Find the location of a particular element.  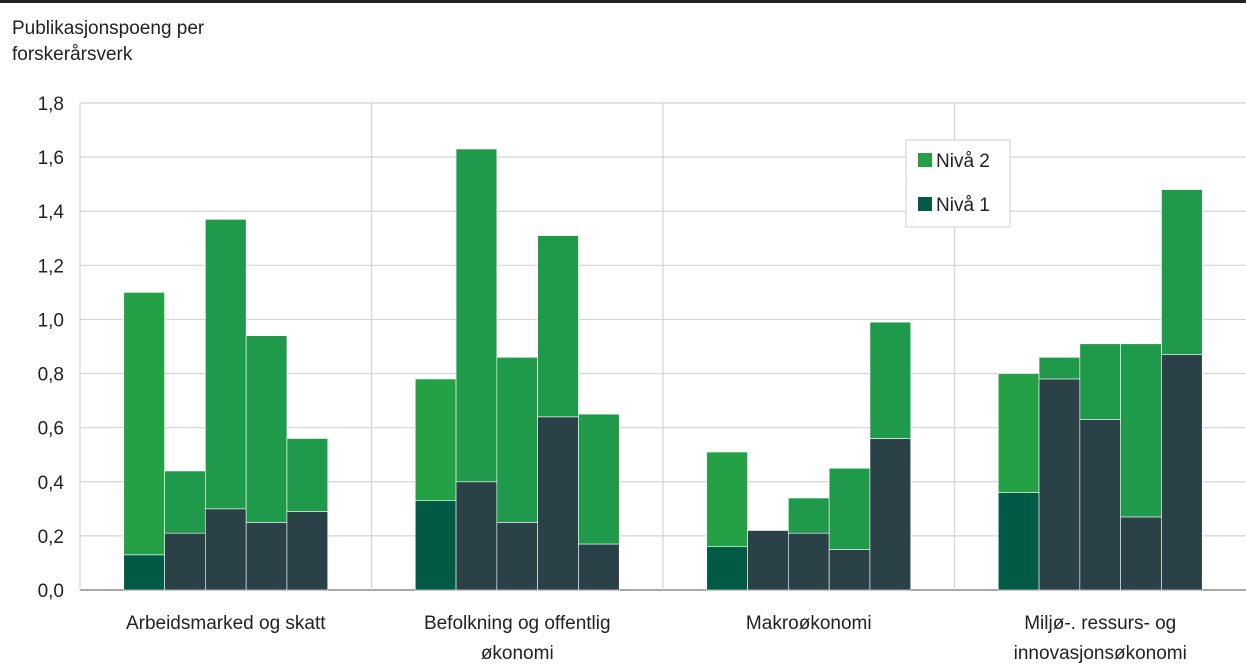

y-axis-title-line-2: forskerårsverk is located at coordinates (72, 54).